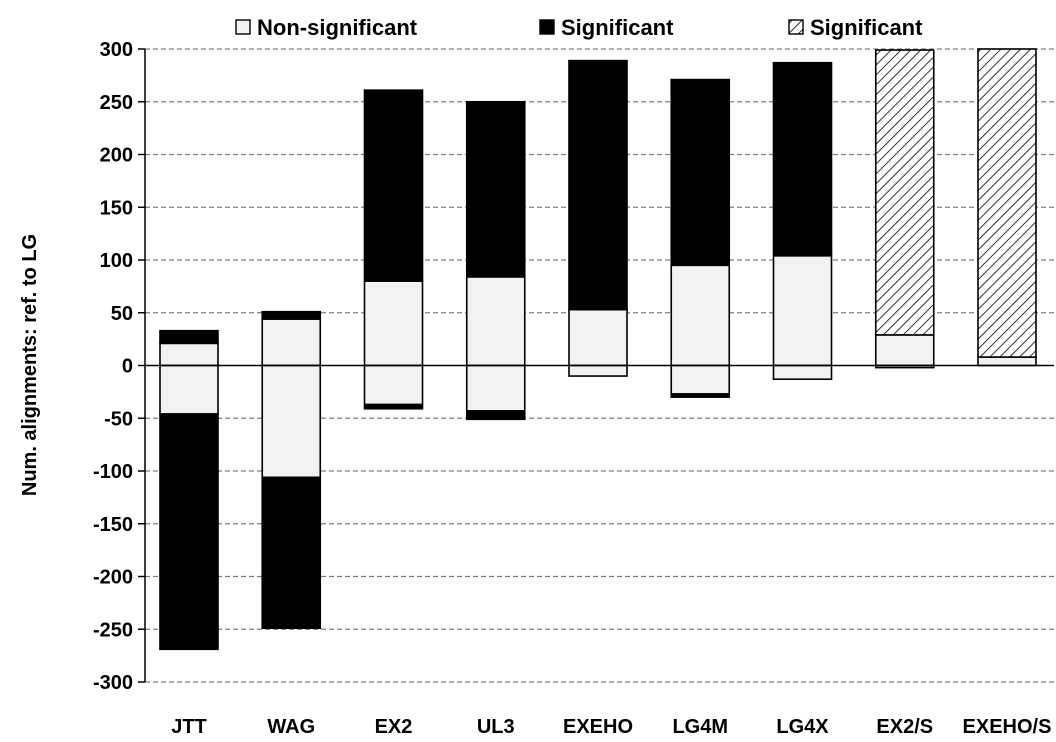  What do you see at coordinates (127, 367) in the screenshot?
I see `y-tick-label: 0` at bounding box center [127, 367].